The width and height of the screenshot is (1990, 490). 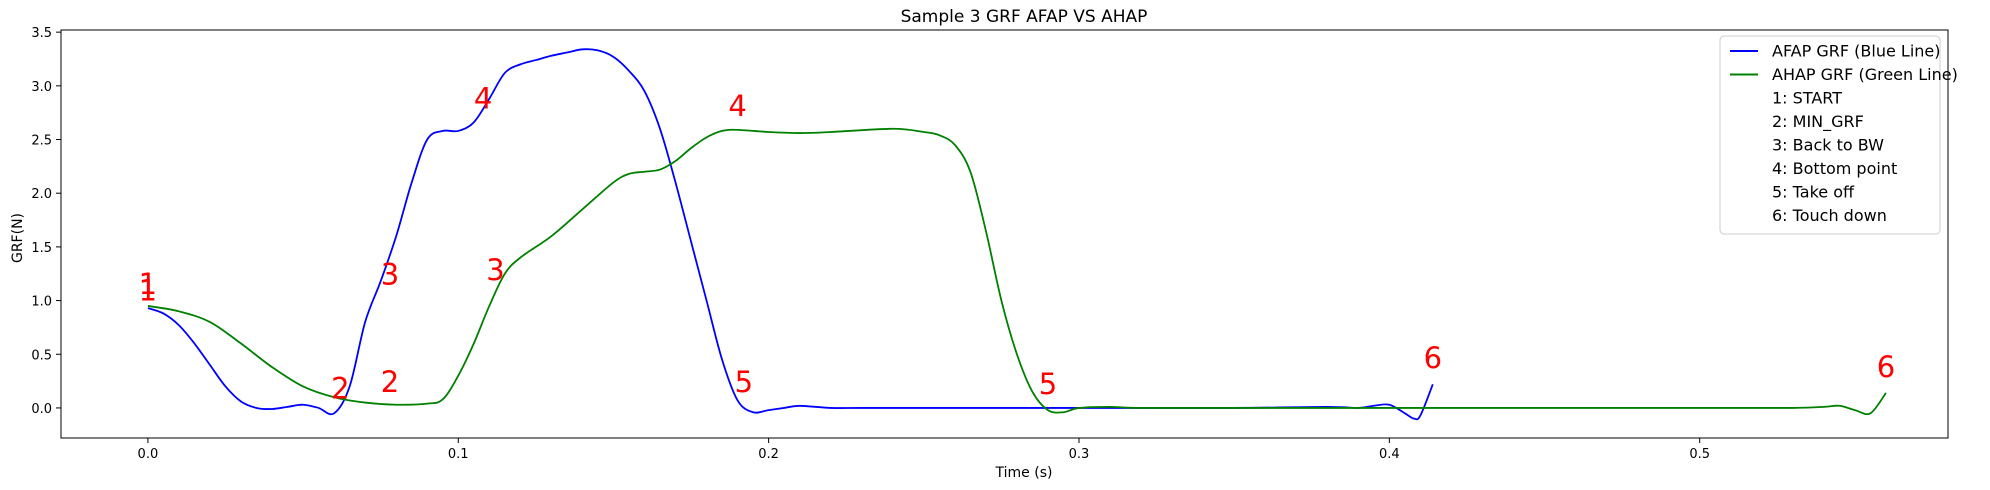 I want to click on y-axis-title: GRF(N), so click(x=18, y=238).